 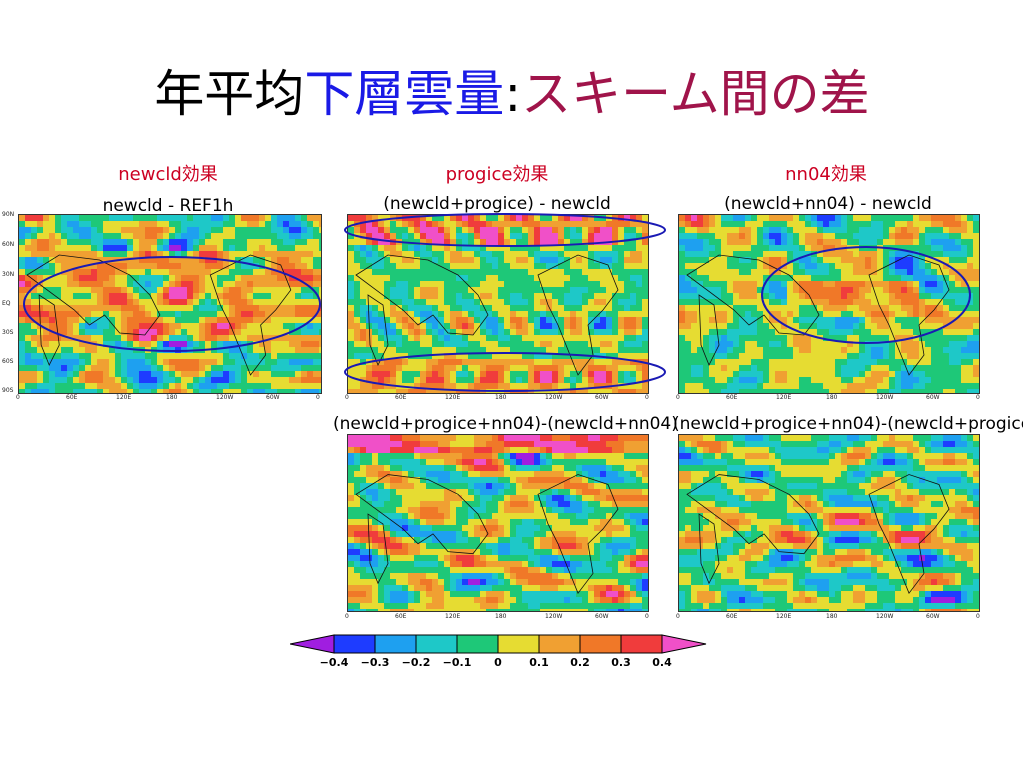 I want to click on colorbar, so click(x=498, y=644).